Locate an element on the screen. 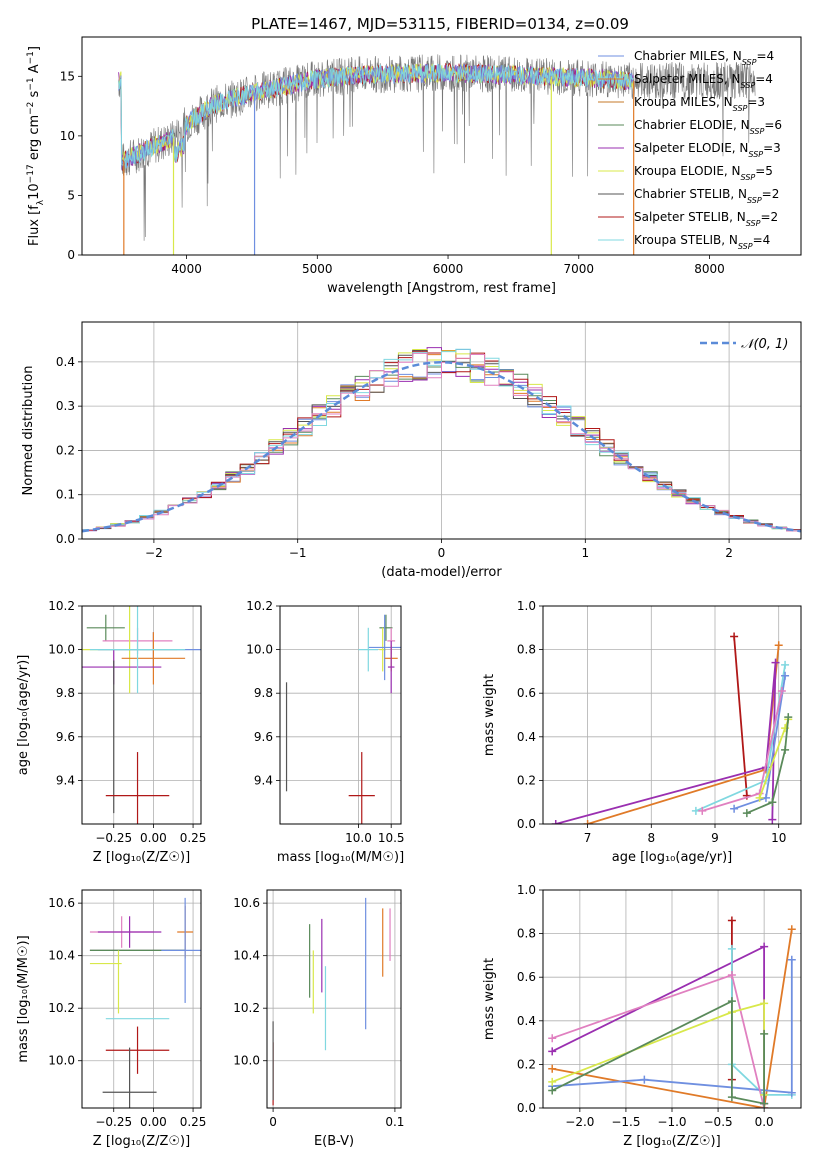  y-tick-label: 10.6 is located at coordinates (61, 903).